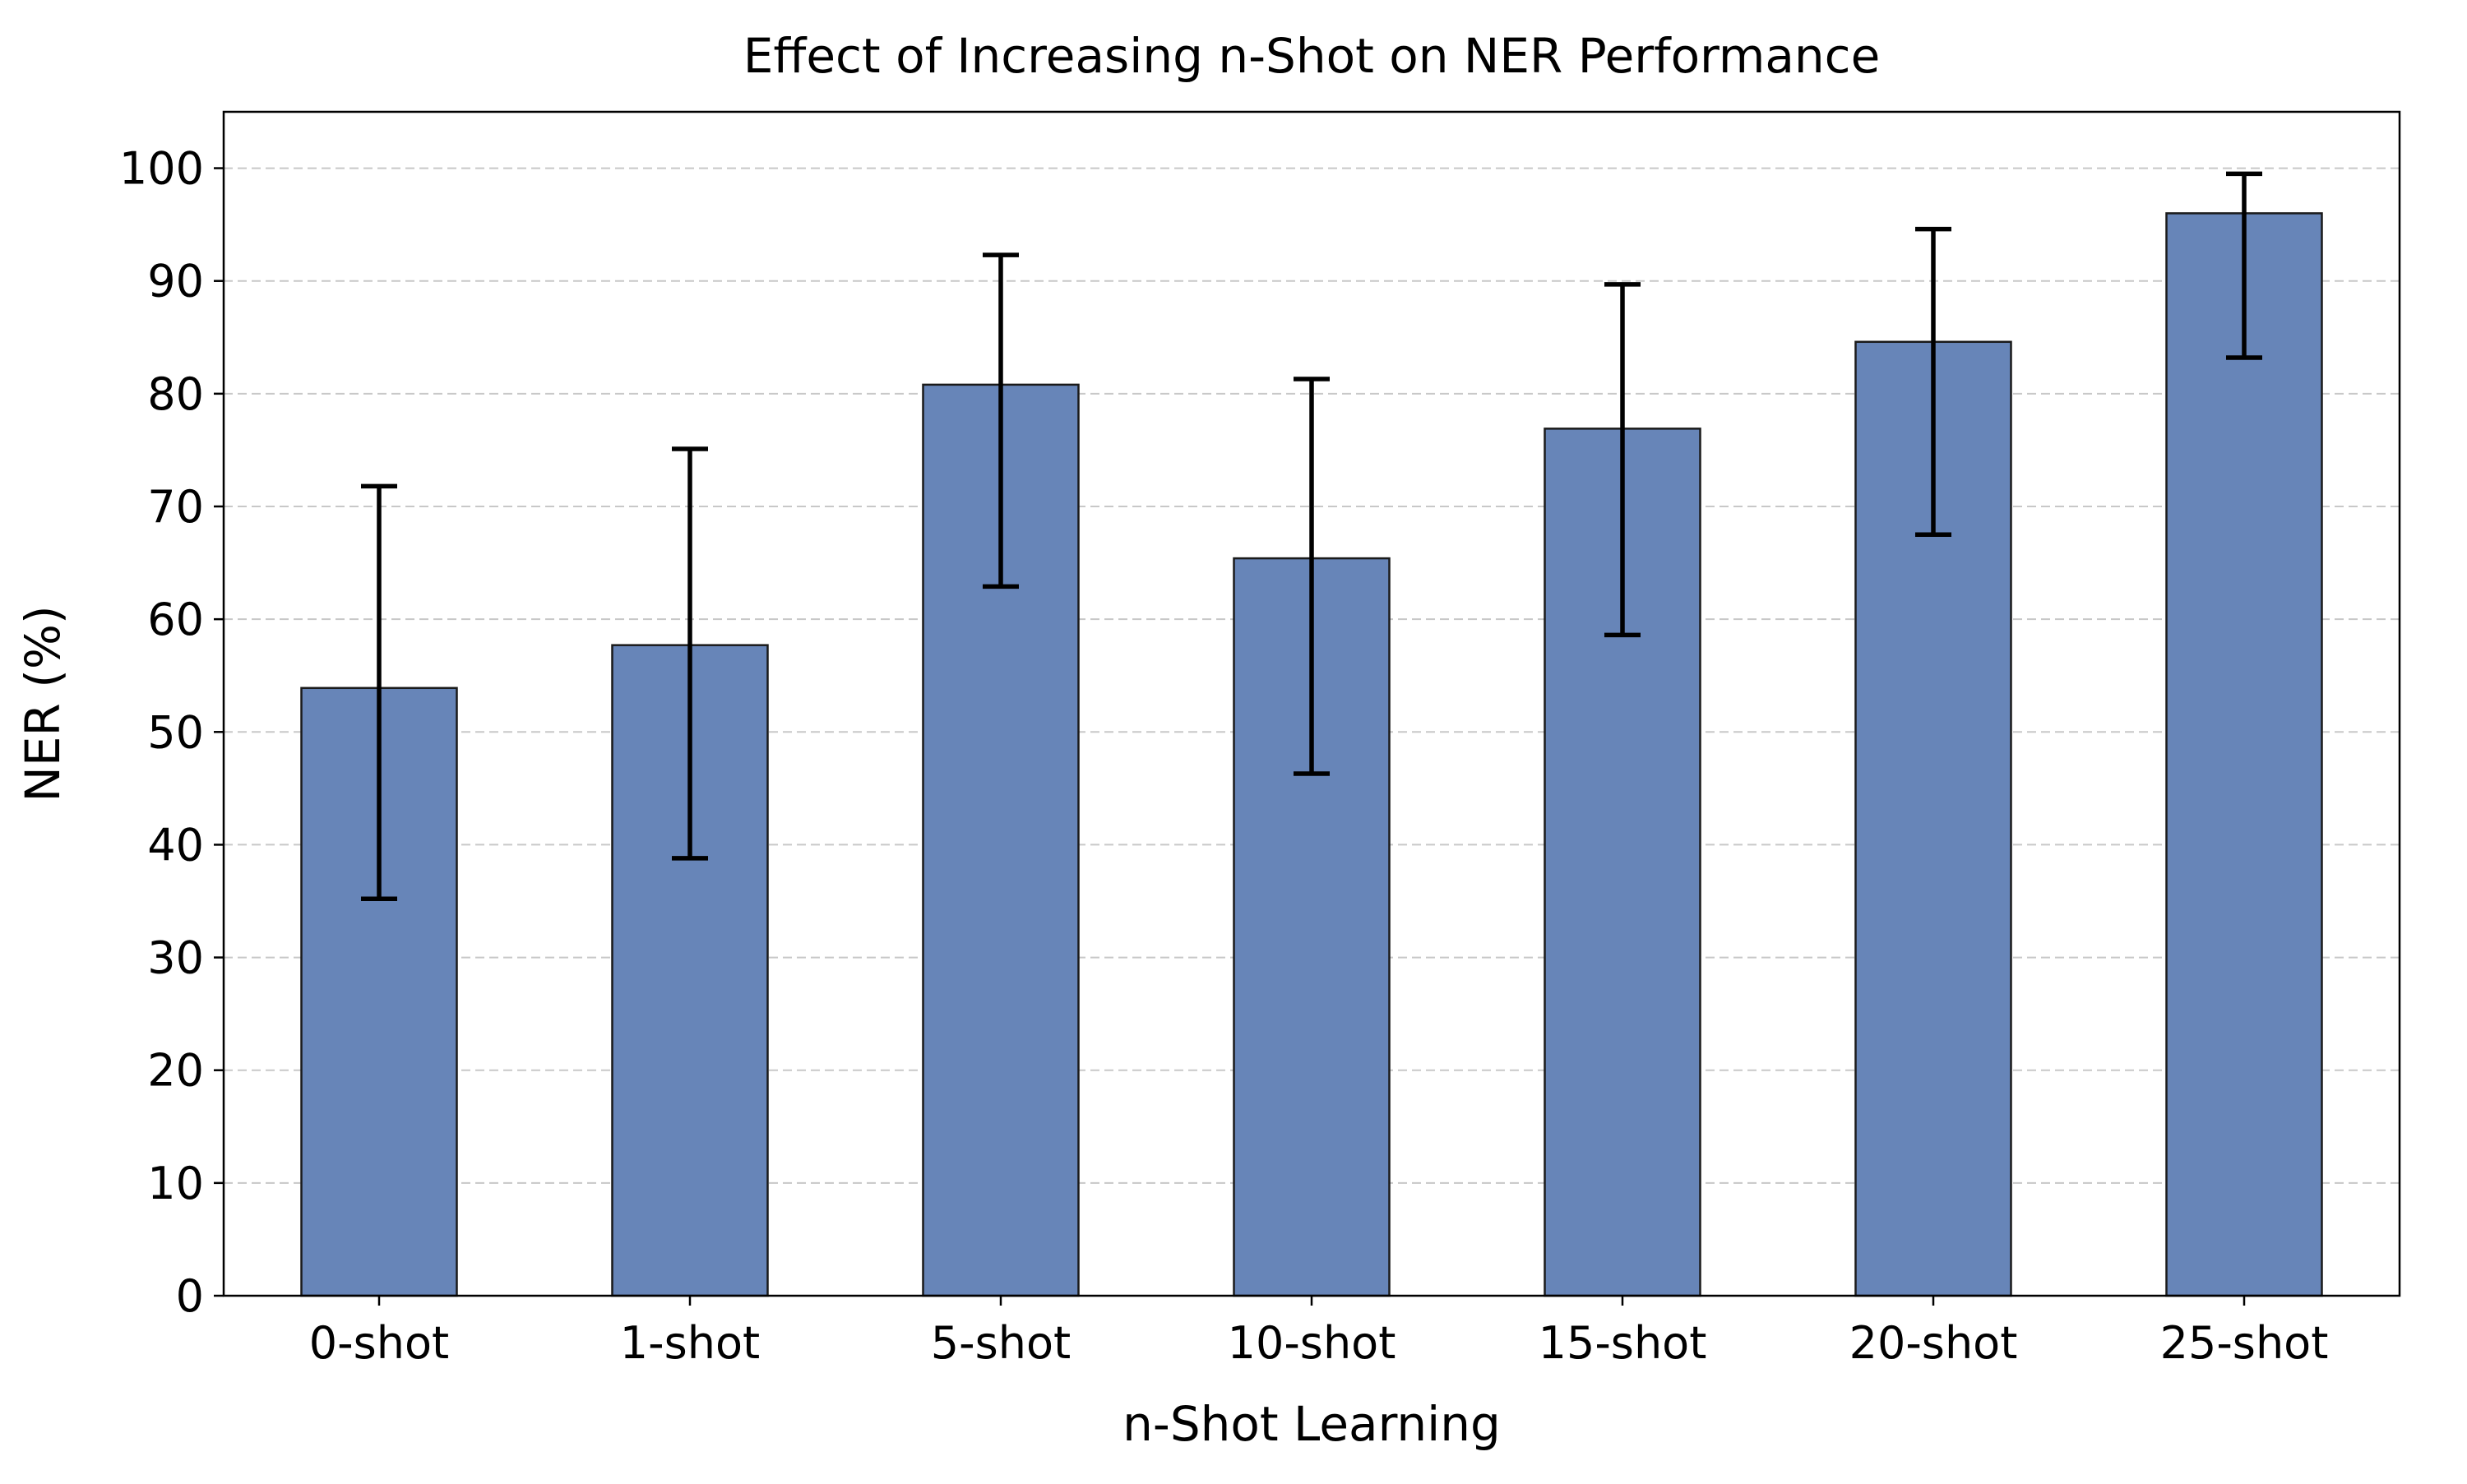 The image size is (2467, 1484). Describe the element at coordinates (1622, 460) in the screenshot. I see `error-bar-15-shot` at that location.